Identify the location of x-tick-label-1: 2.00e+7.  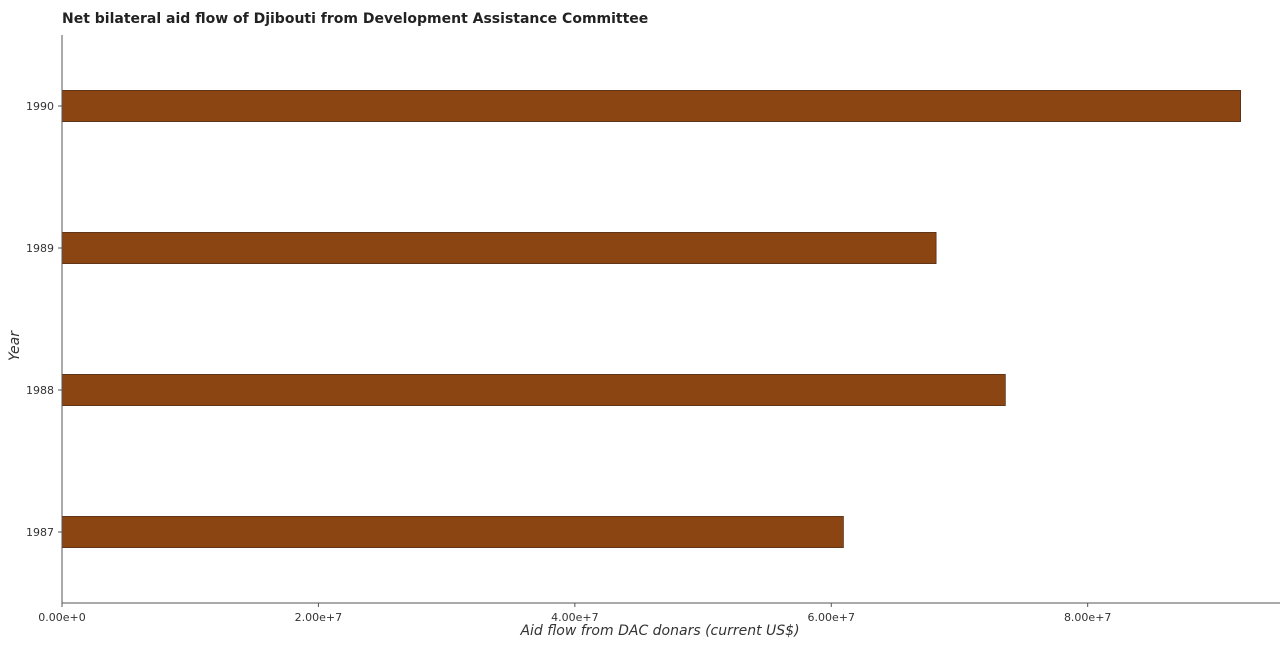
(318, 617).